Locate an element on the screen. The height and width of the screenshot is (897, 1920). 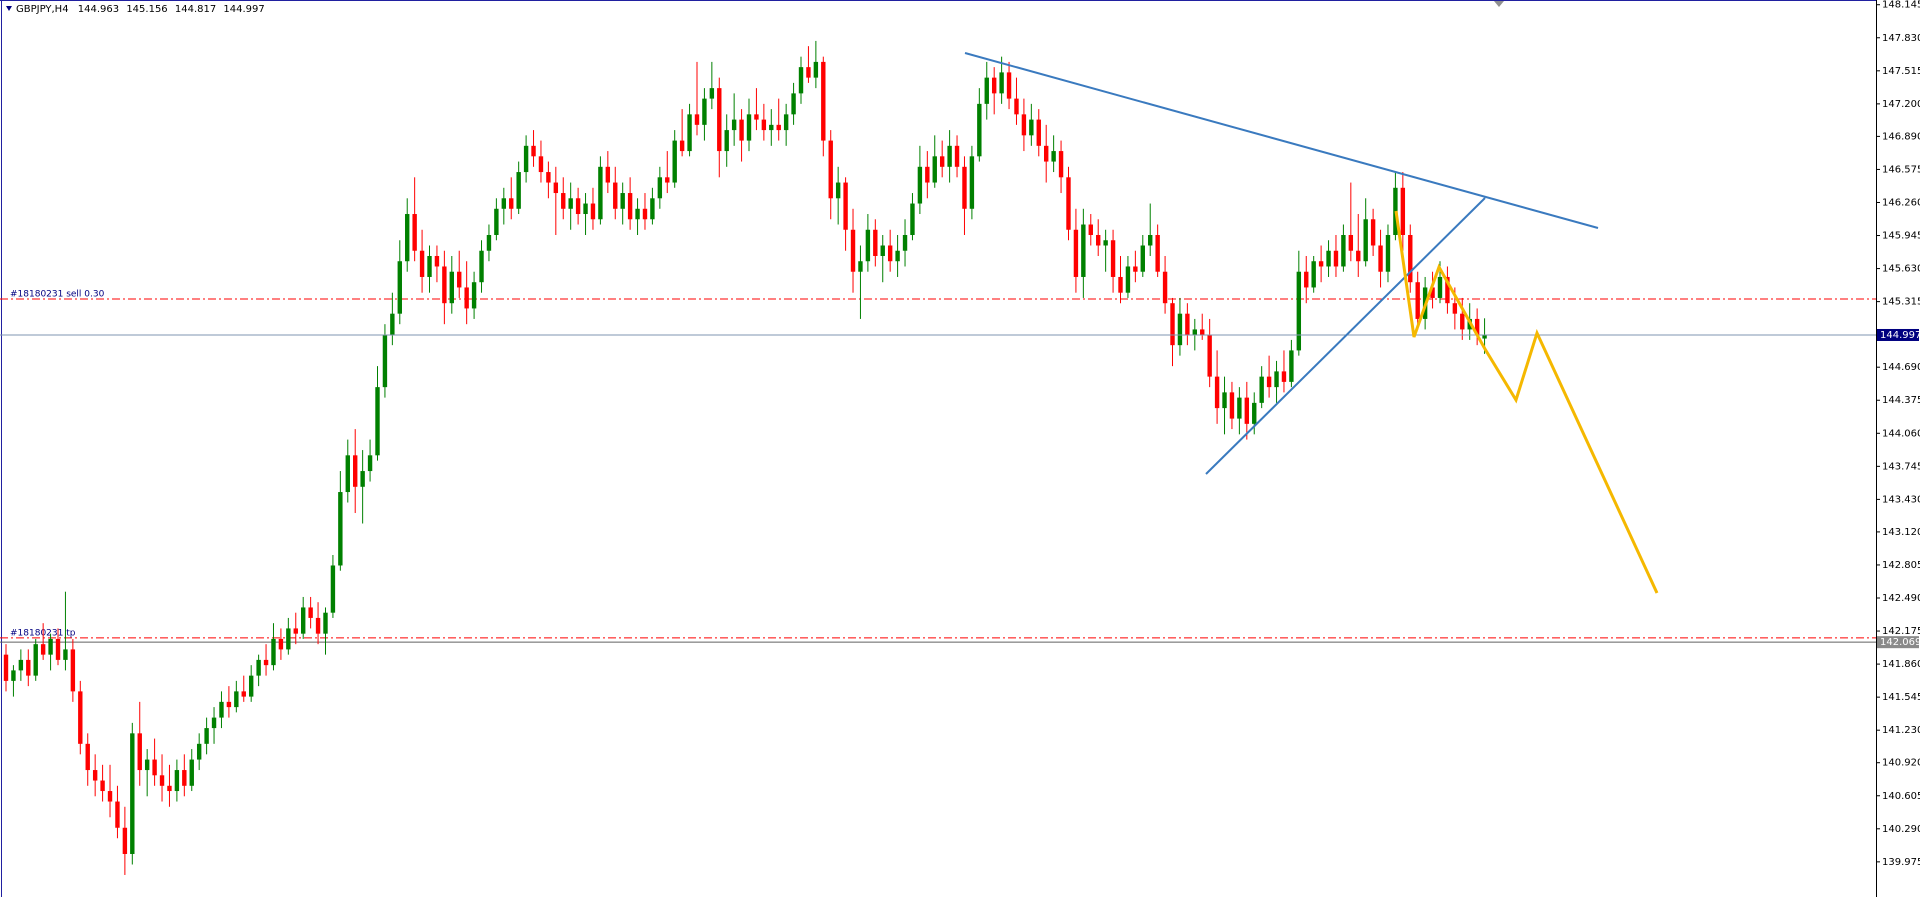
bid-label-box is located at coordinates (1898, 334).